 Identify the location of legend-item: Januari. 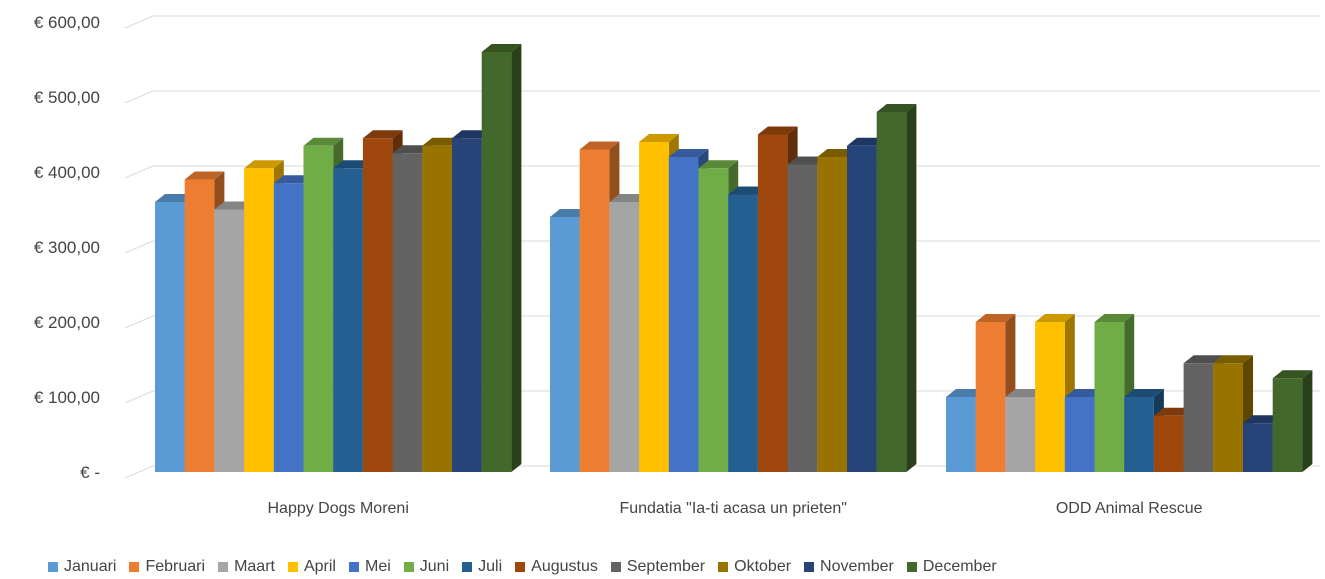
(82, 567).